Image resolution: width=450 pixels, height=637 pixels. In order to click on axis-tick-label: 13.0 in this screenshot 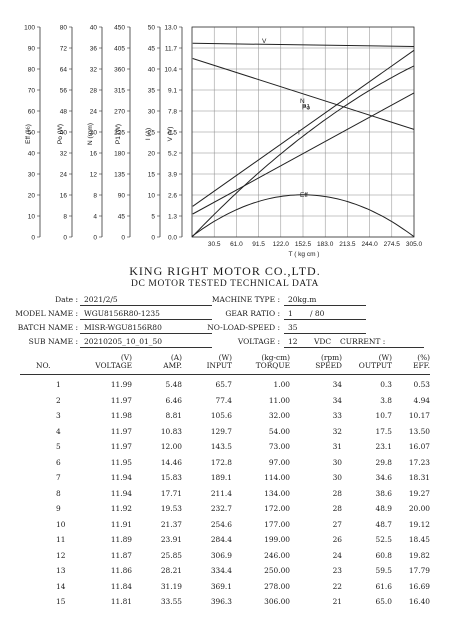, I will do `click(170, 27)`.